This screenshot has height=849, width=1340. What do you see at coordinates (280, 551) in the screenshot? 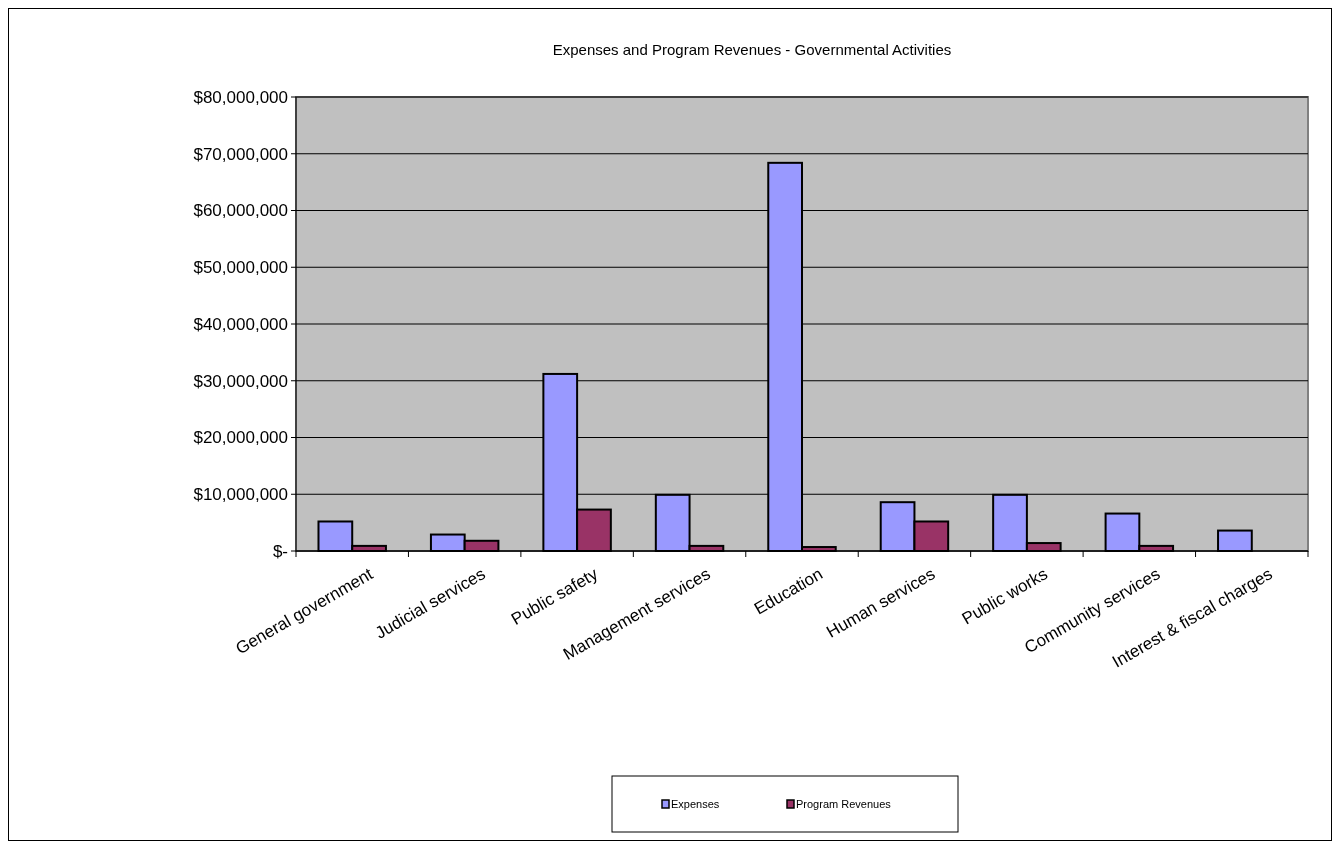
I see `y-tick-label: $-` at bounding box center [280, 551].